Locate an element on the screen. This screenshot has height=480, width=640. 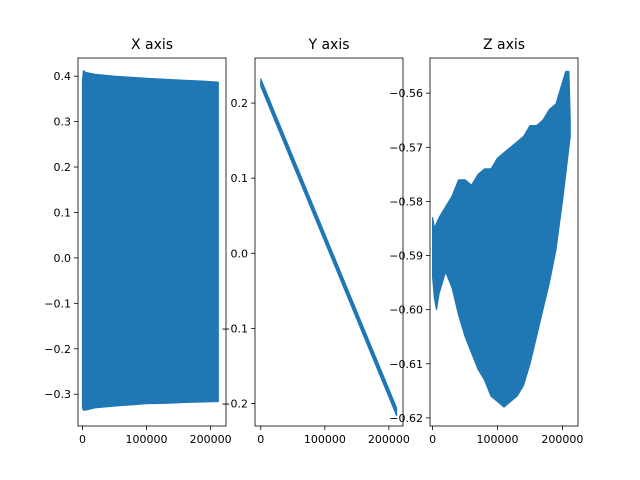
z-axis-ytick-label: −0.62 is located at coordinates (406, 418).